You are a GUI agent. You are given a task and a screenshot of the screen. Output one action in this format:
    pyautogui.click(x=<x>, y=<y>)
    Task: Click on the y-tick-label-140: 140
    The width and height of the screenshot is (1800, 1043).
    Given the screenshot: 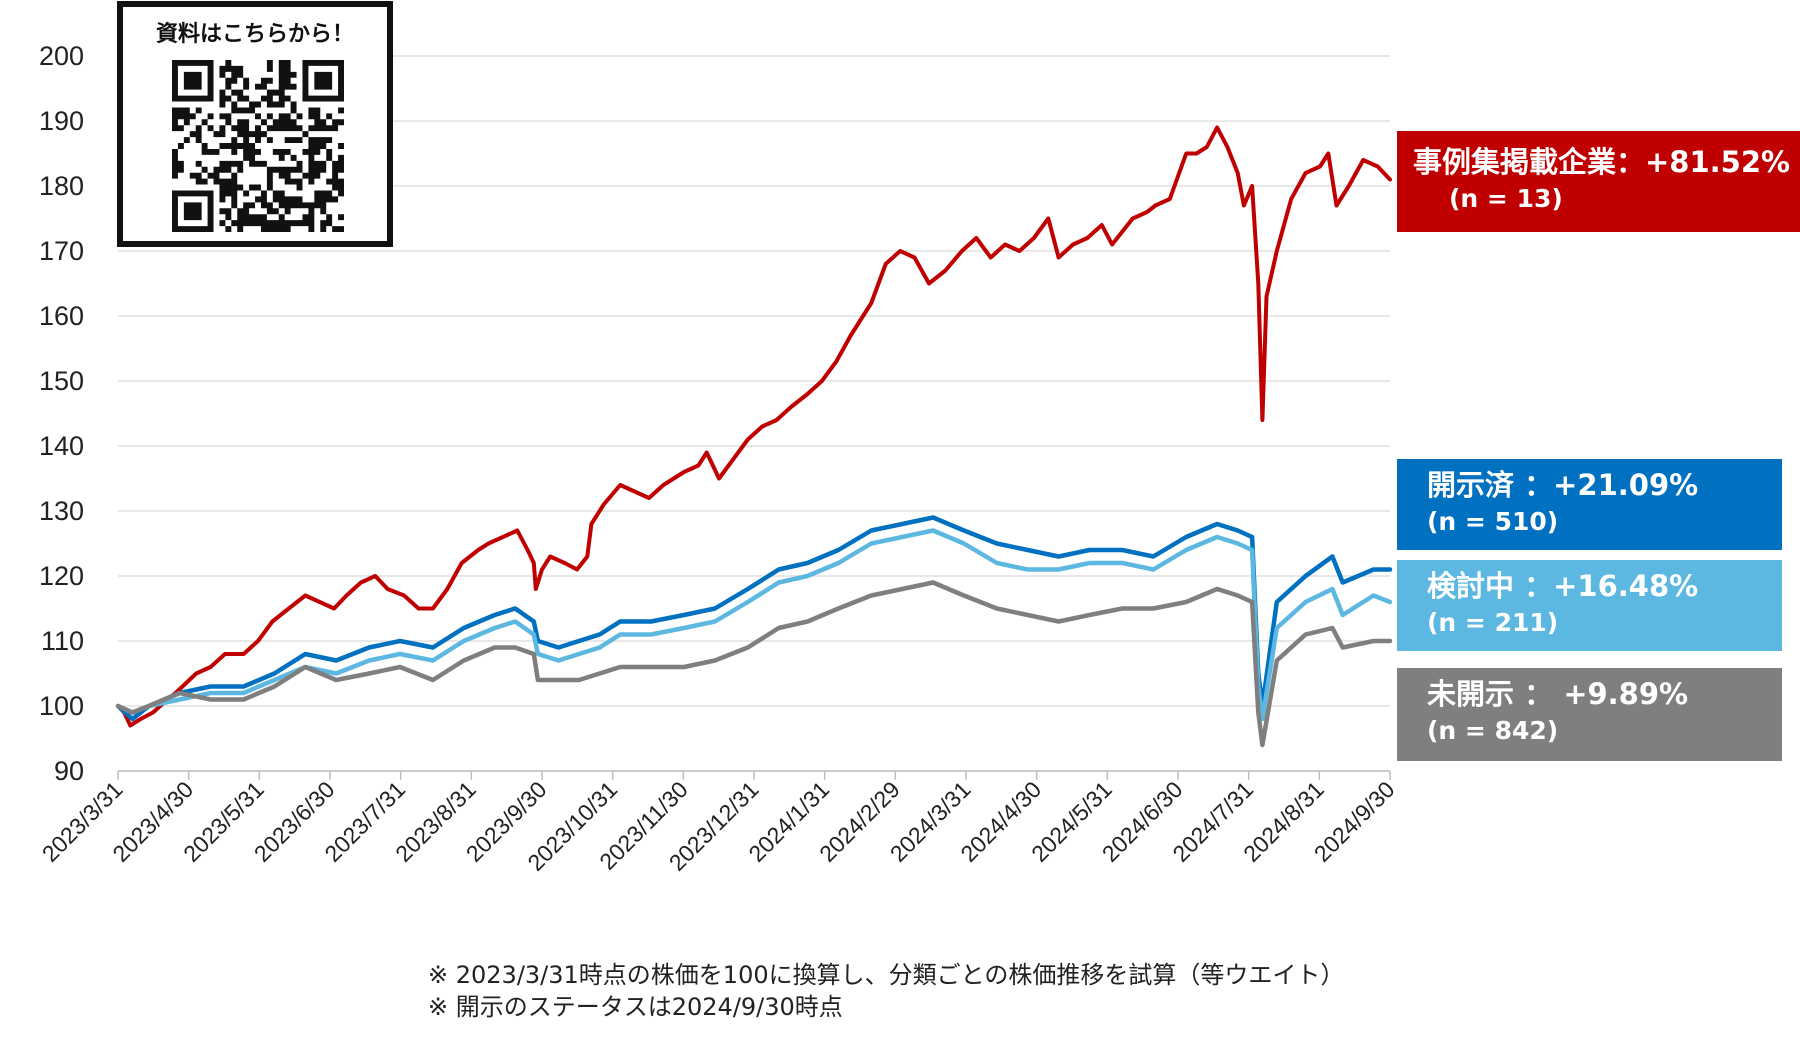 What is the action you would take?
    pyautogui.click(x=61, y=446)
    